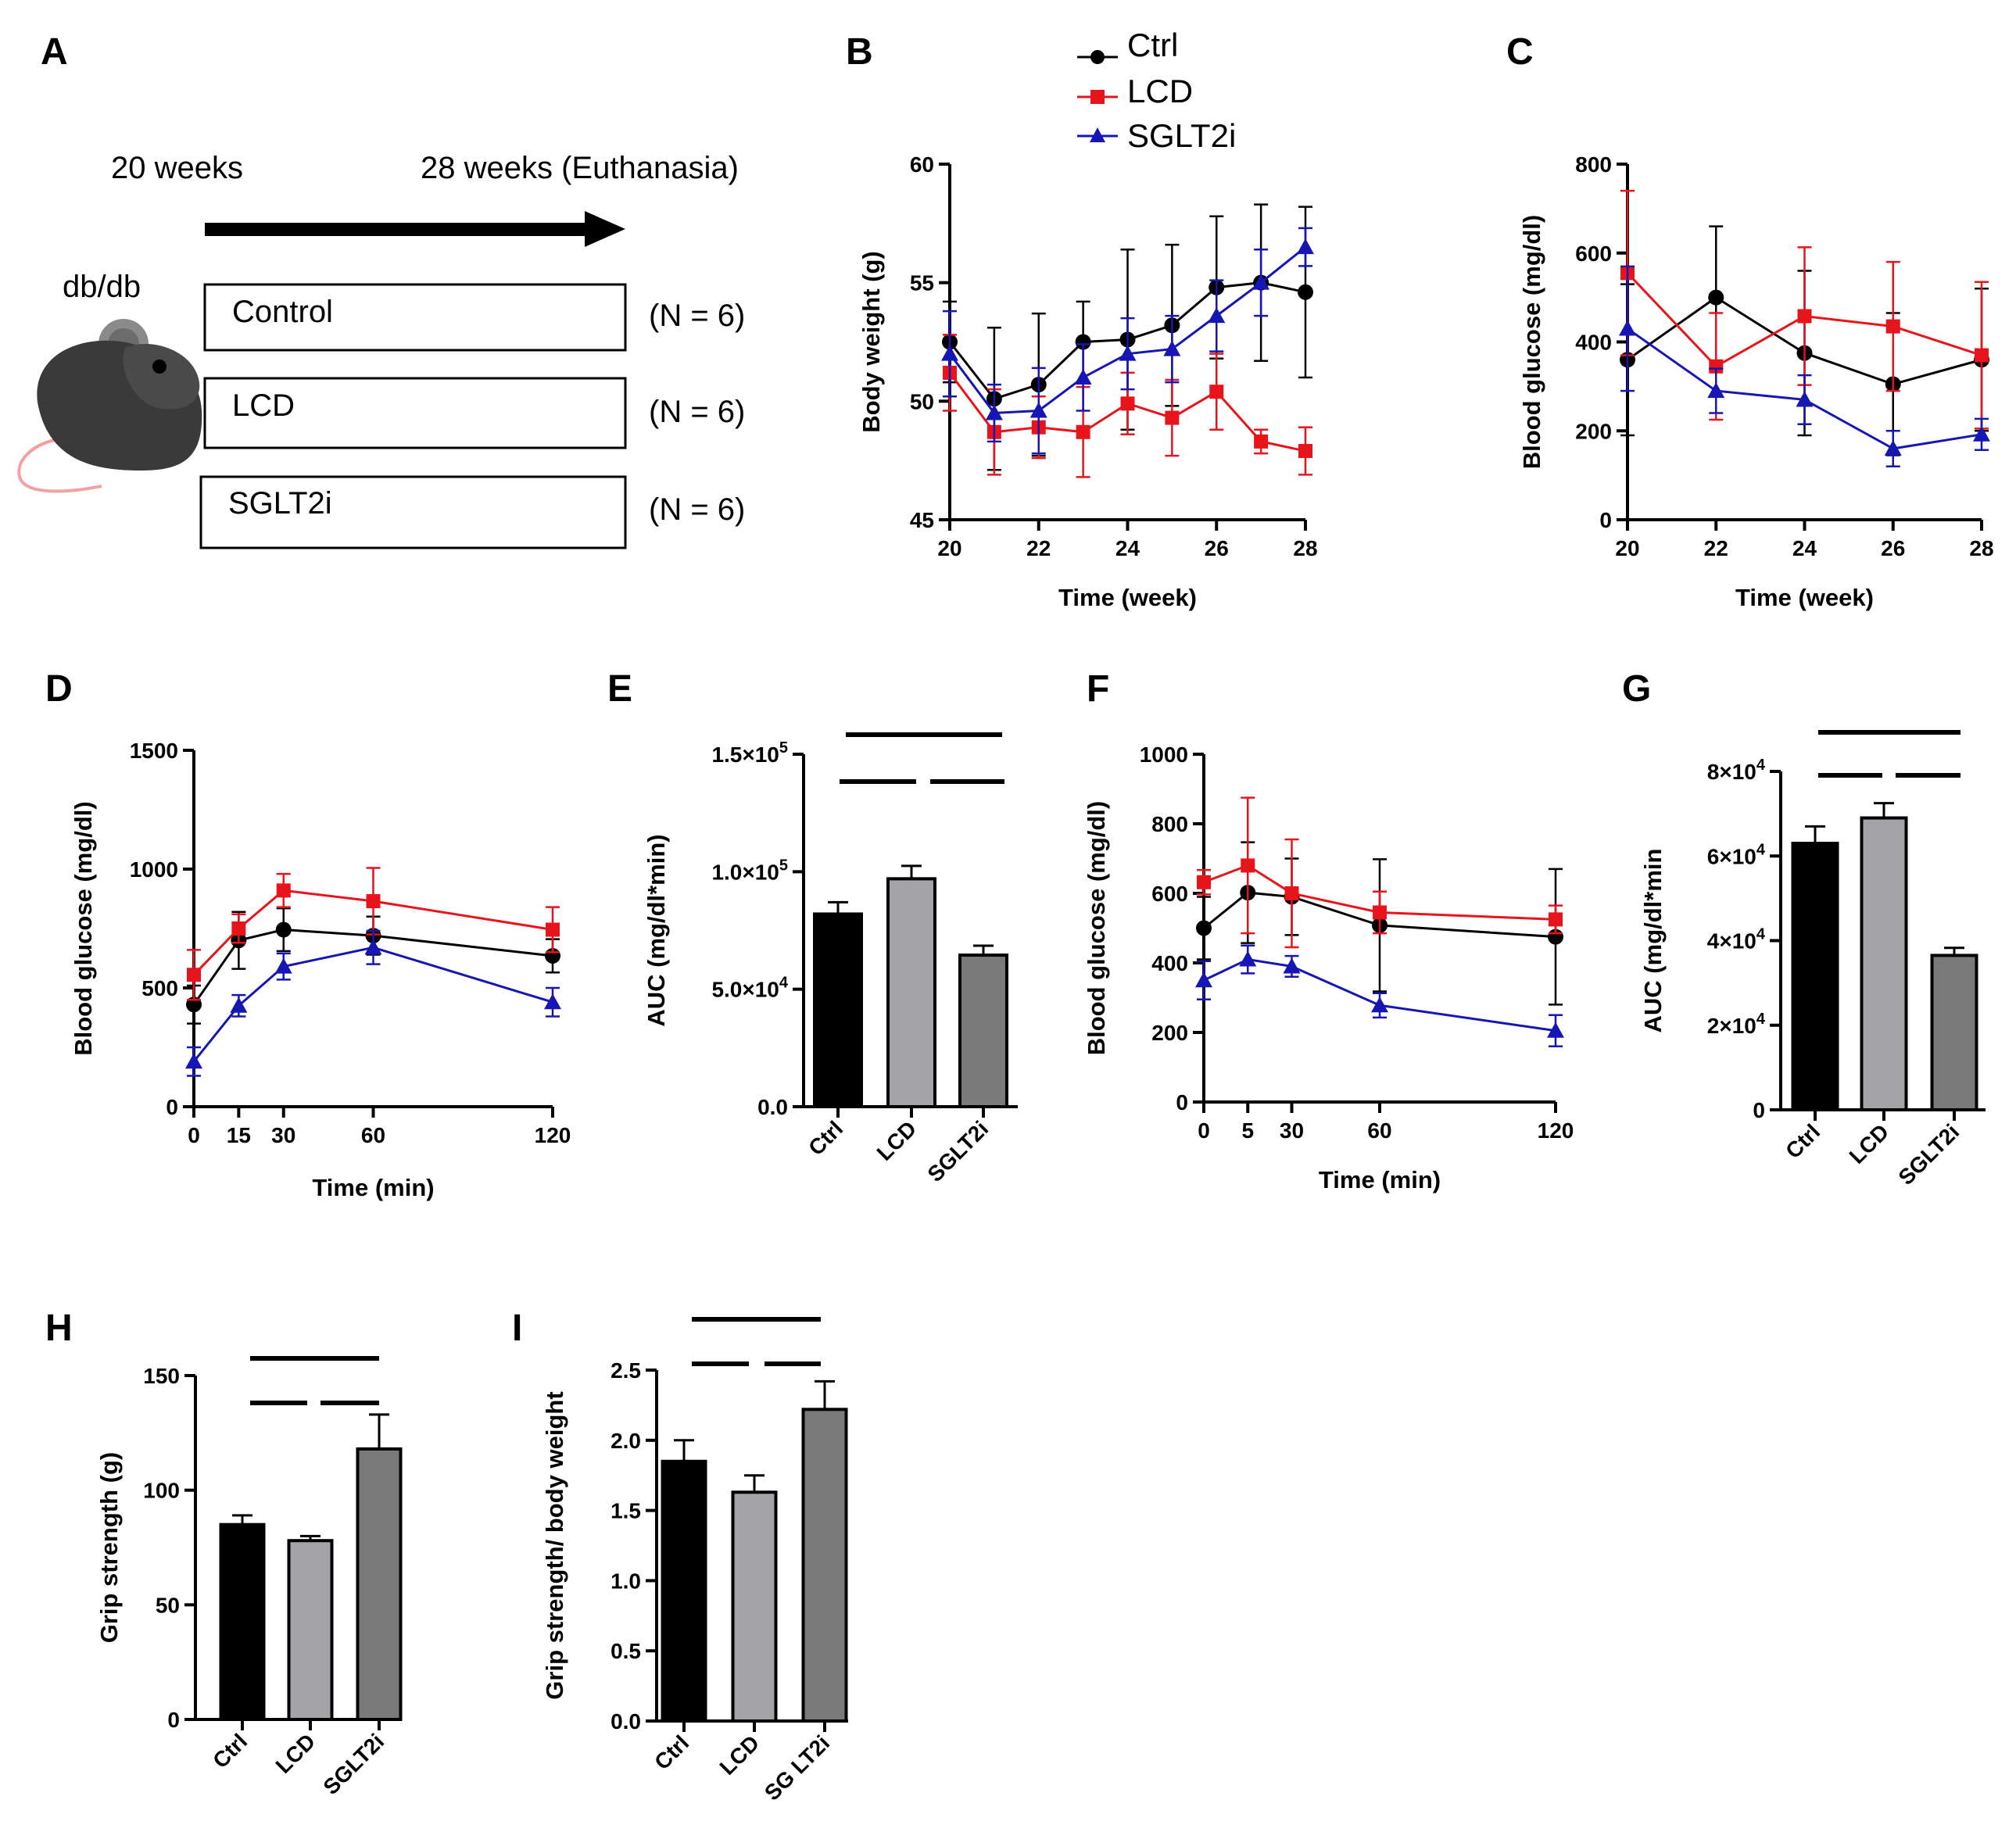  I want to click on series-sglt2i, so click(1379, 996).